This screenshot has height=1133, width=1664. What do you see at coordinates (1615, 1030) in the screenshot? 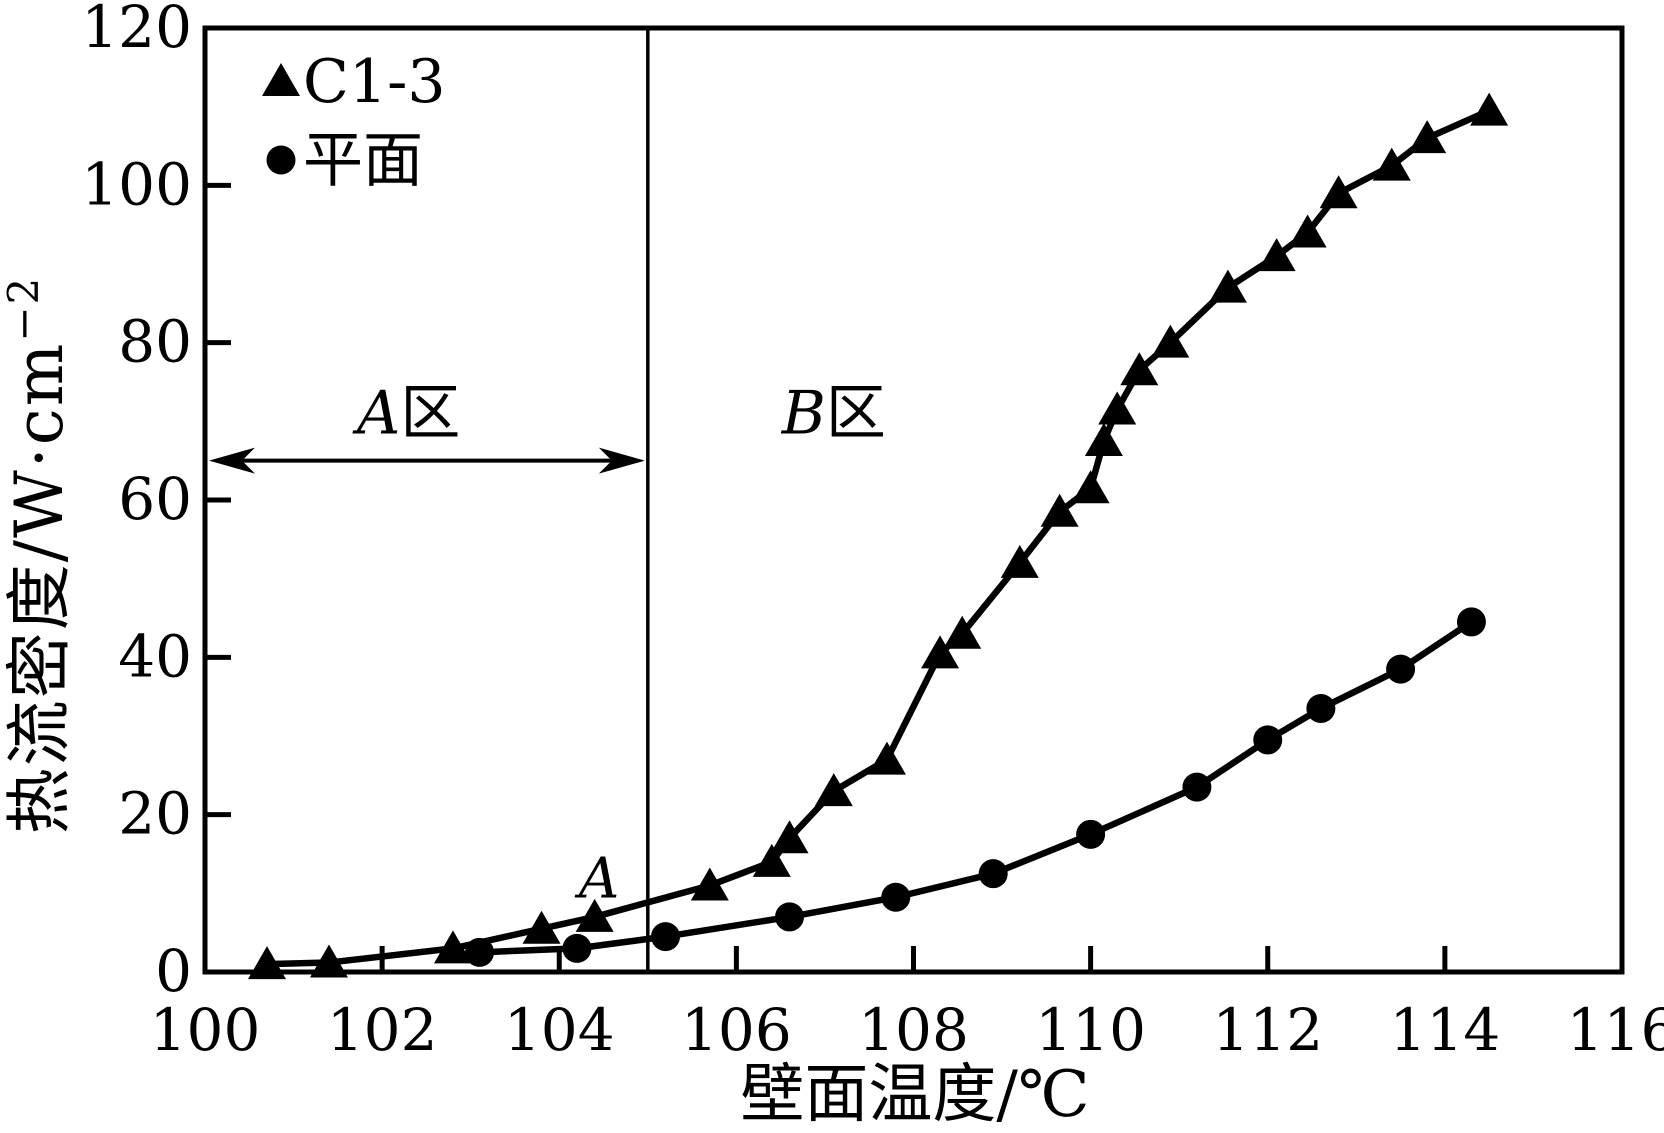
I see `x-tick-label: 116` at bounding box center [1615, 1030].